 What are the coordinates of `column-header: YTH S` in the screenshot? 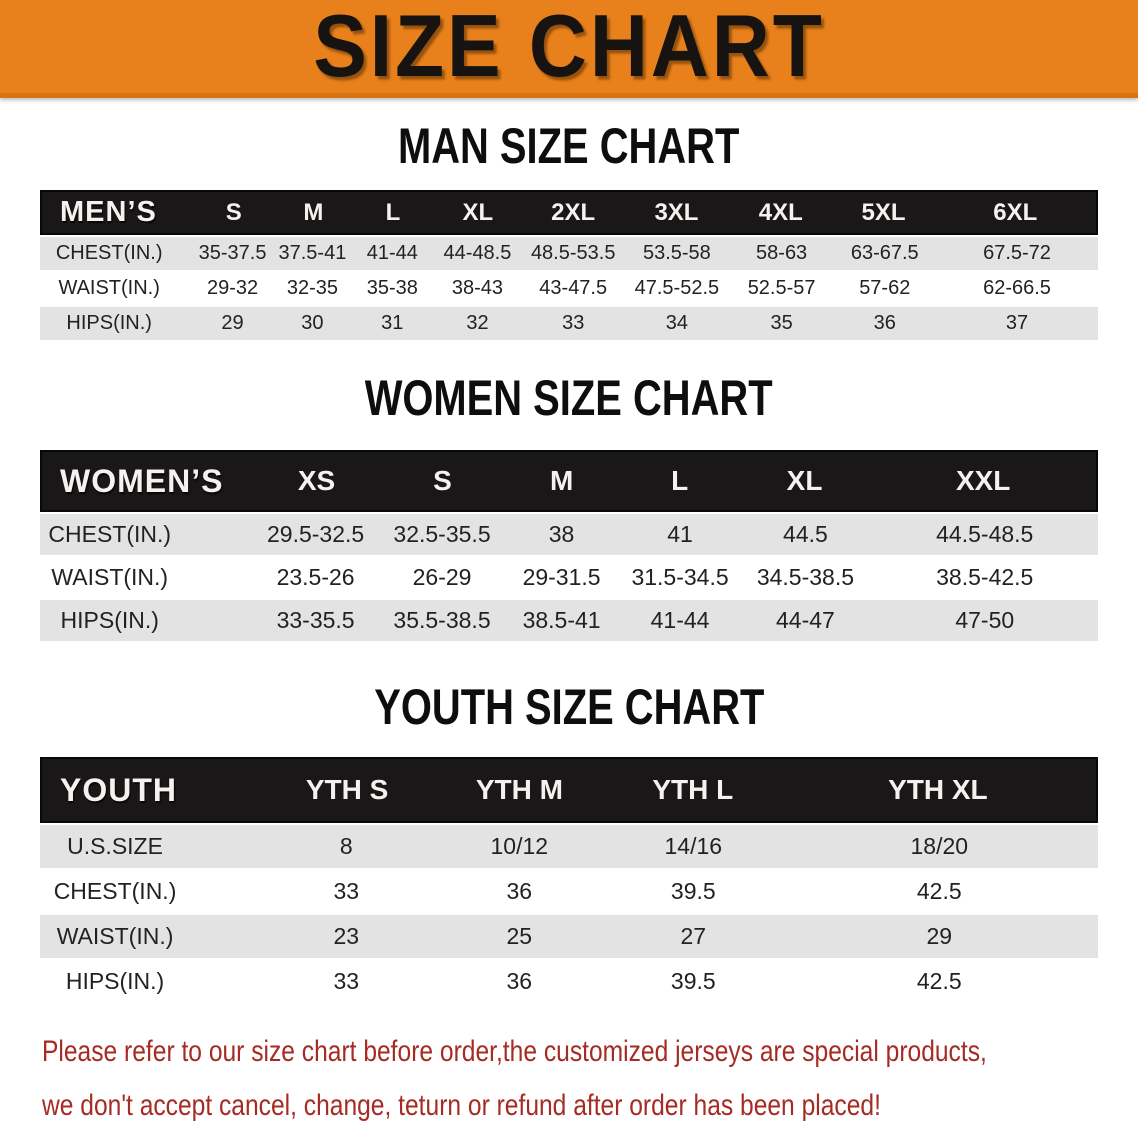 It's located at (347, 789).